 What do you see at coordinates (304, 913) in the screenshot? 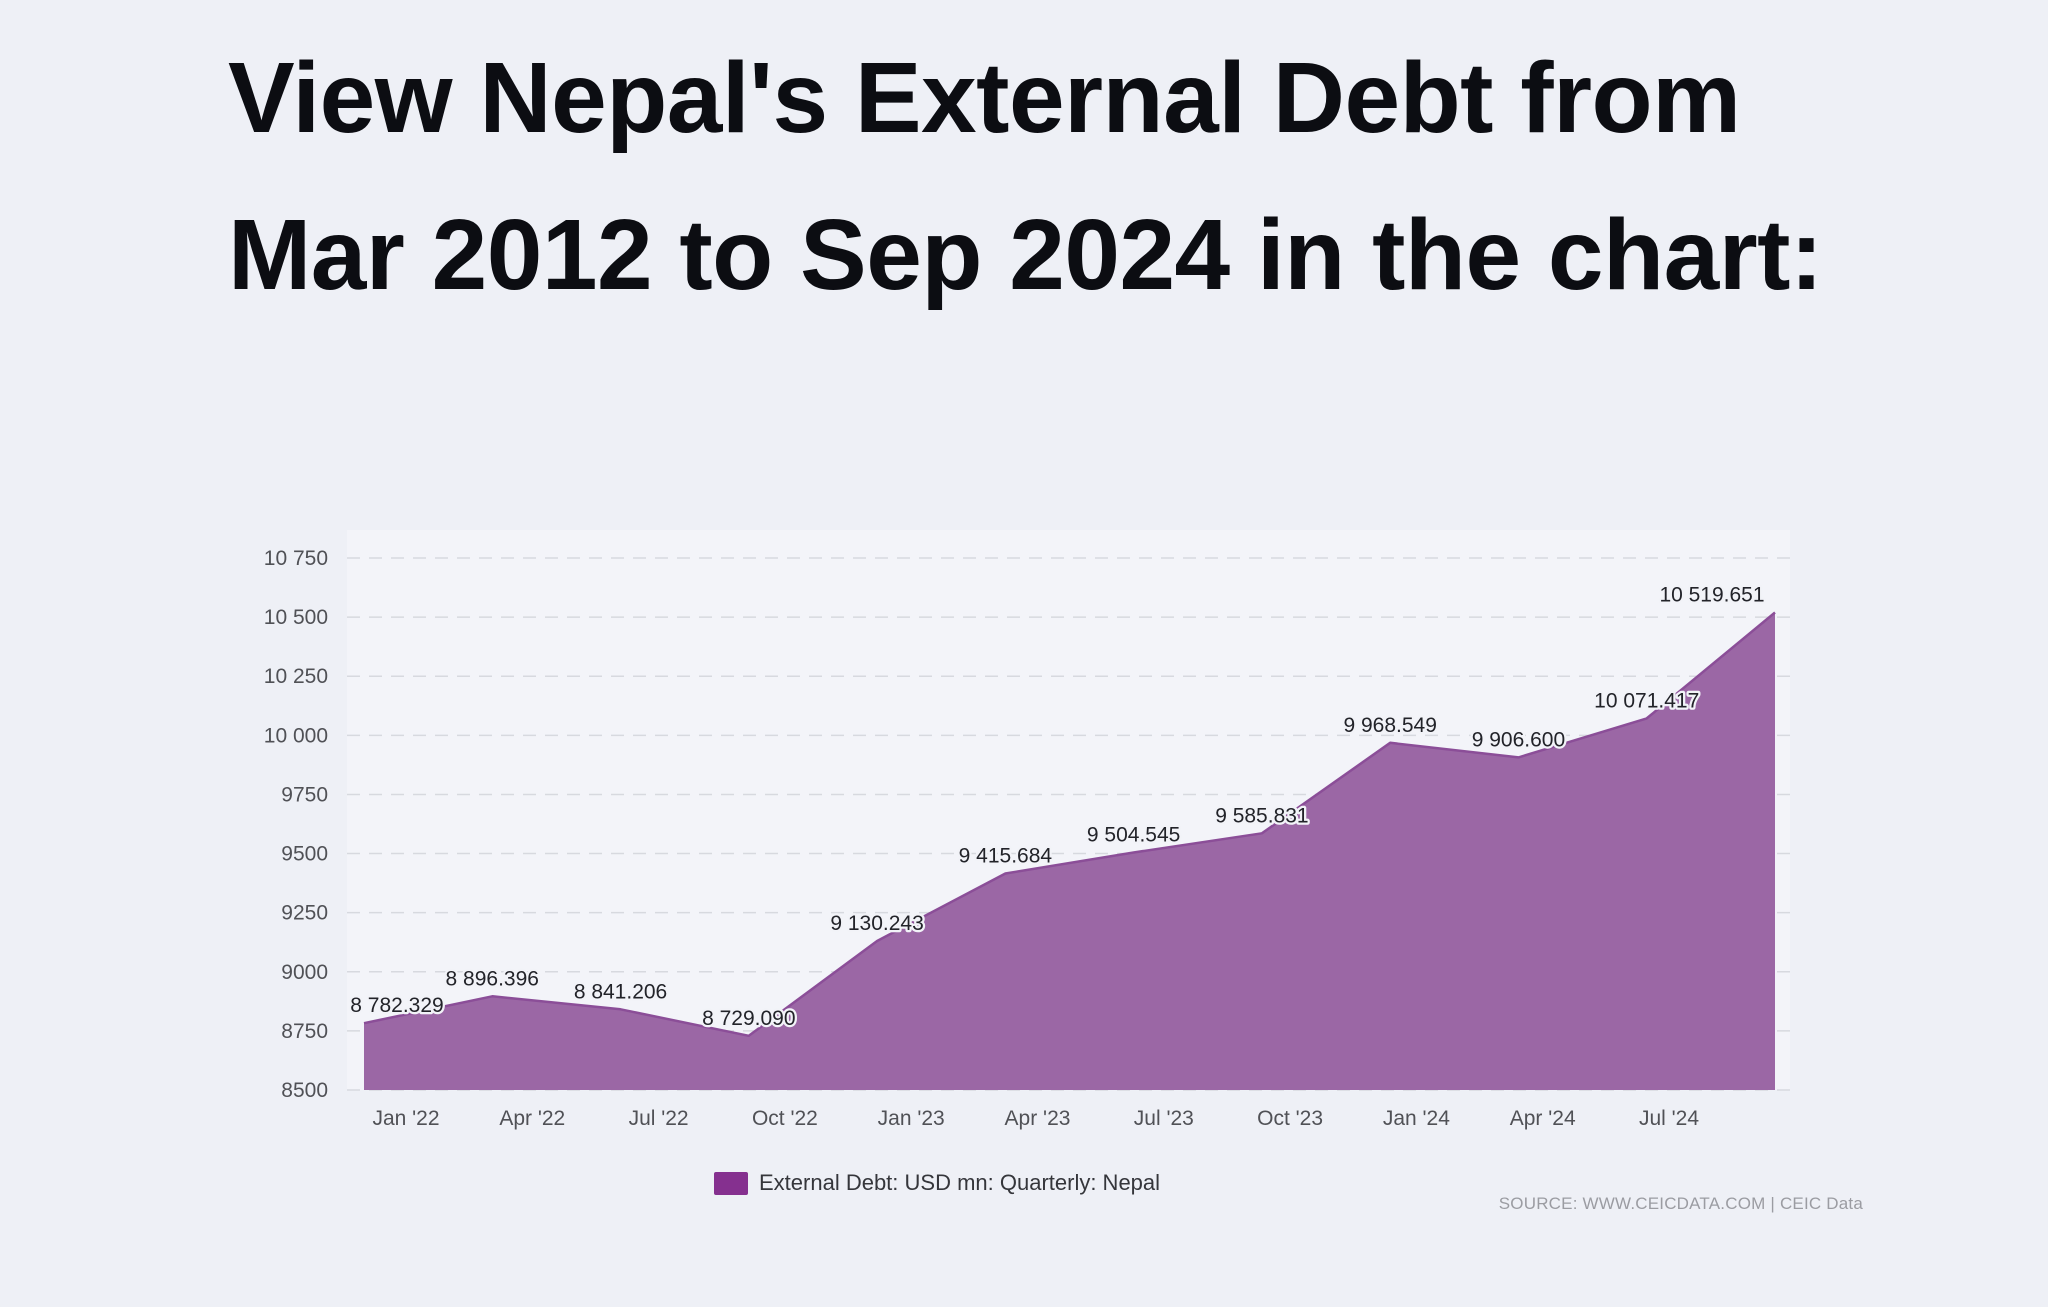
I see `y-axis-tick-label: 9250` at bounding box center [304, 913].